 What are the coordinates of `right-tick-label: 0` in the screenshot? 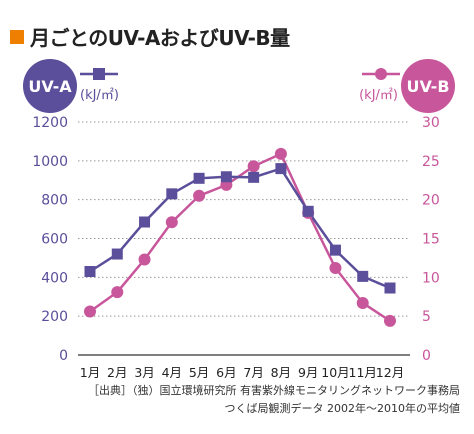 It's located at (426, 356).